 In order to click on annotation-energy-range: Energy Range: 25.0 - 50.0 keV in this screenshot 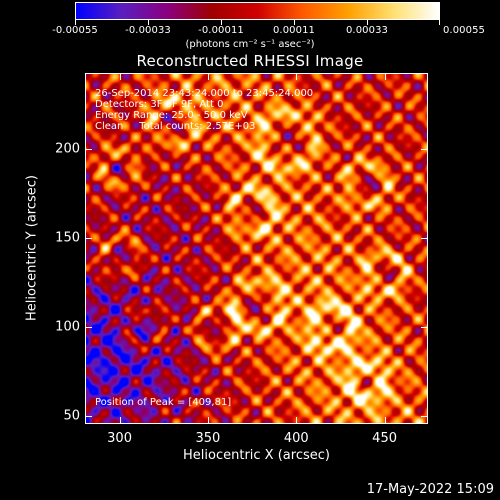, I will do `click(171, 115)`.